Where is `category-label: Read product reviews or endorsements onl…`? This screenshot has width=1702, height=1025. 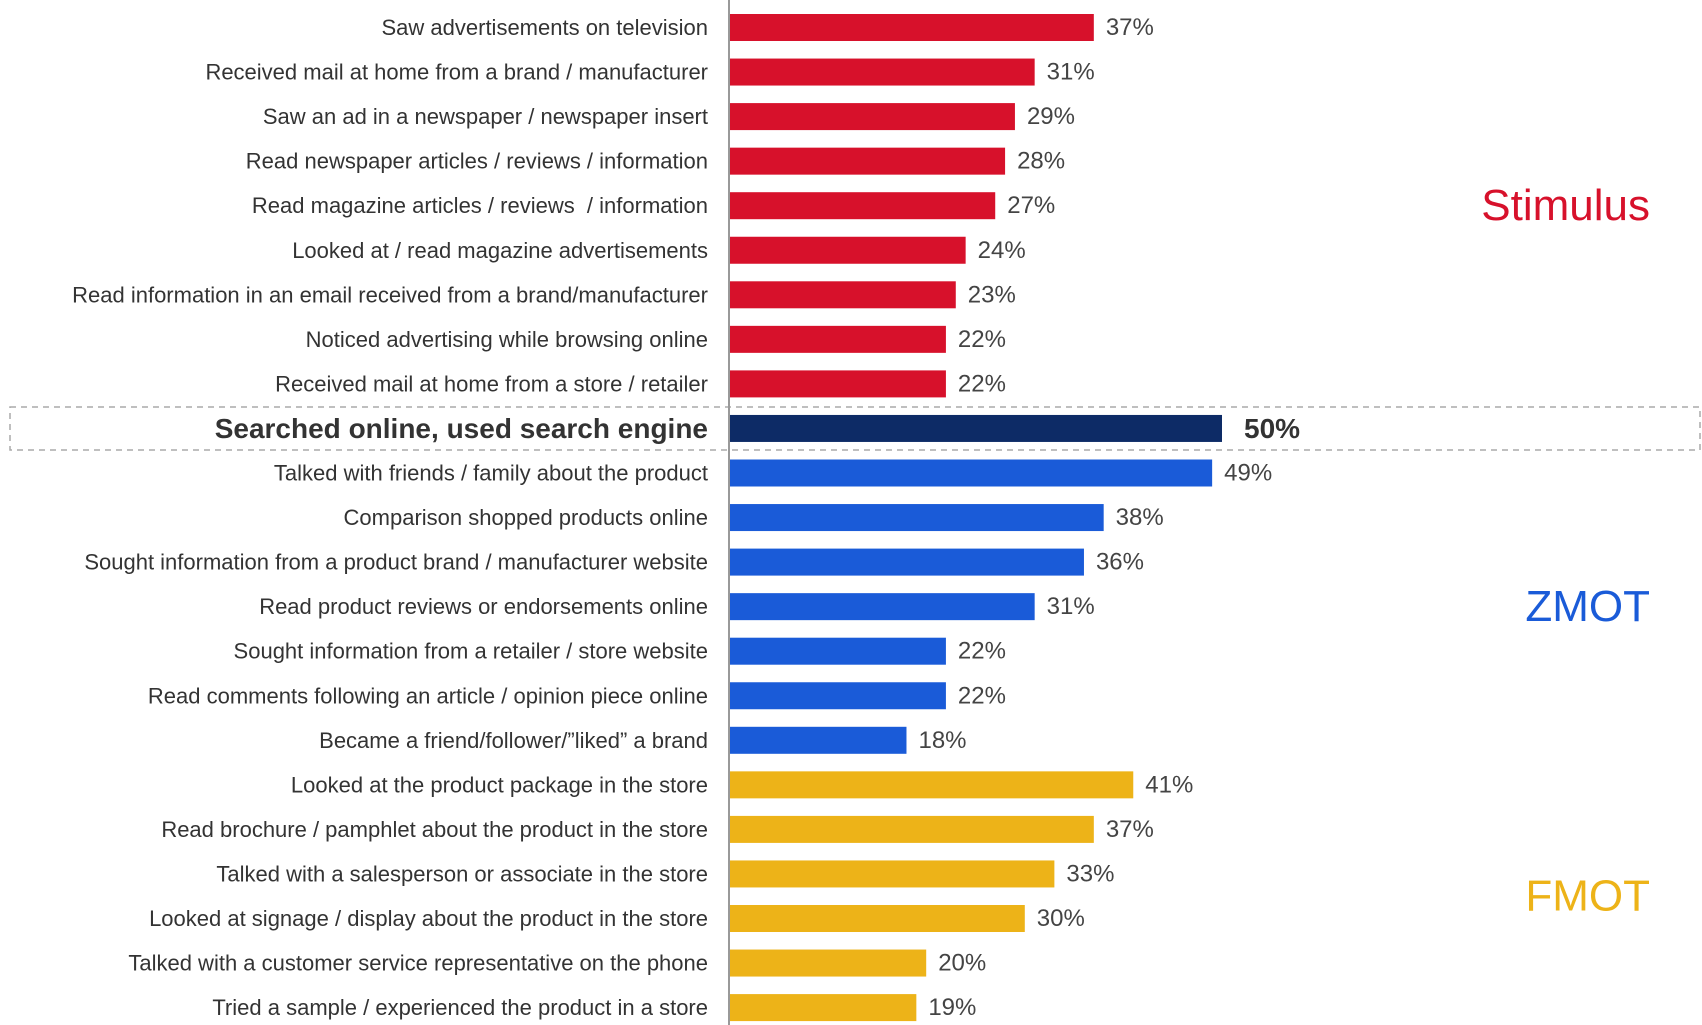 category-label: Read product reviews or endorsements onl… is located at coordinates (483, 606).